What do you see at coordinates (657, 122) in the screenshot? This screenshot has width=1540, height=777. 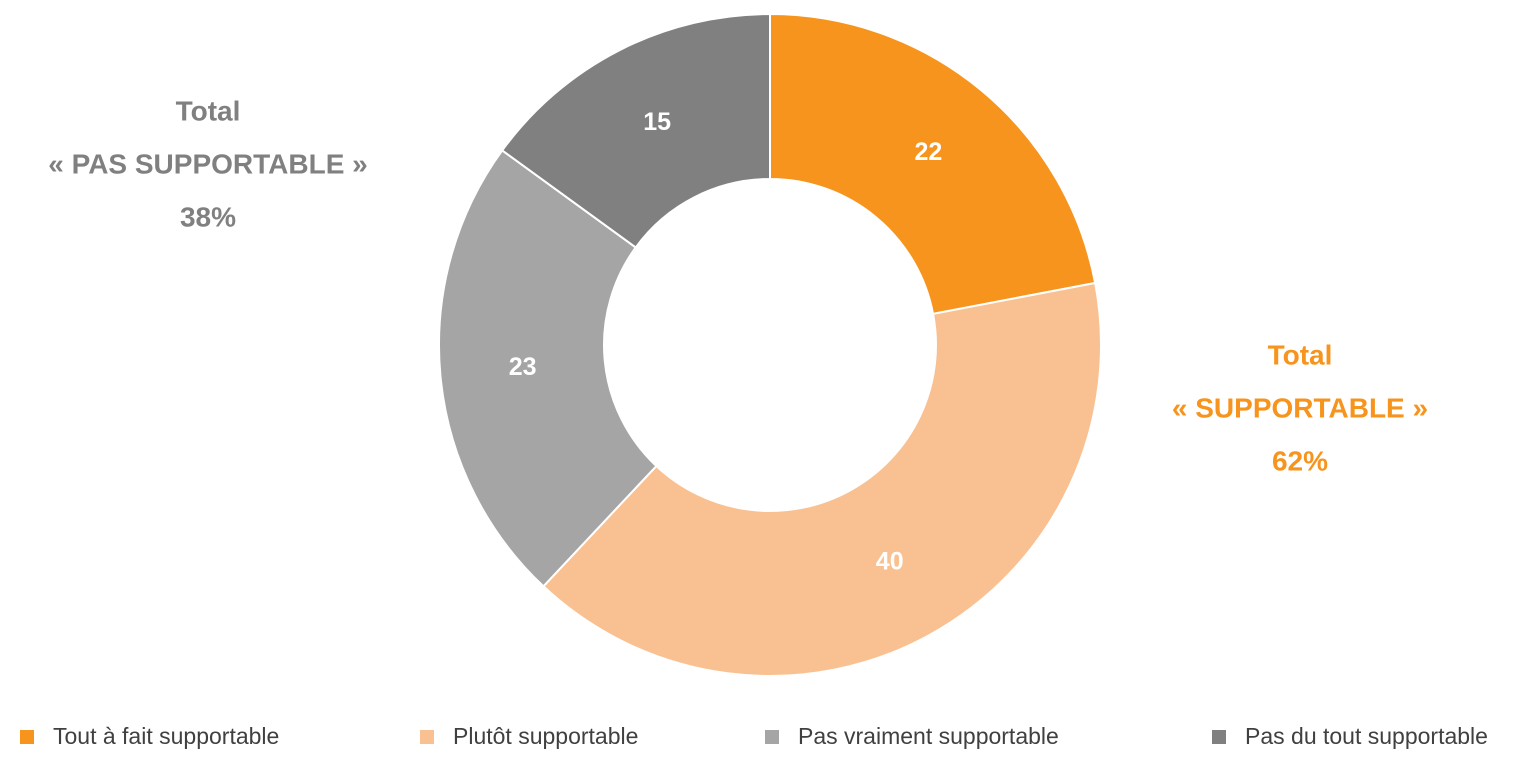 I see `segment-label: 15` at bounding box center [657, 122].